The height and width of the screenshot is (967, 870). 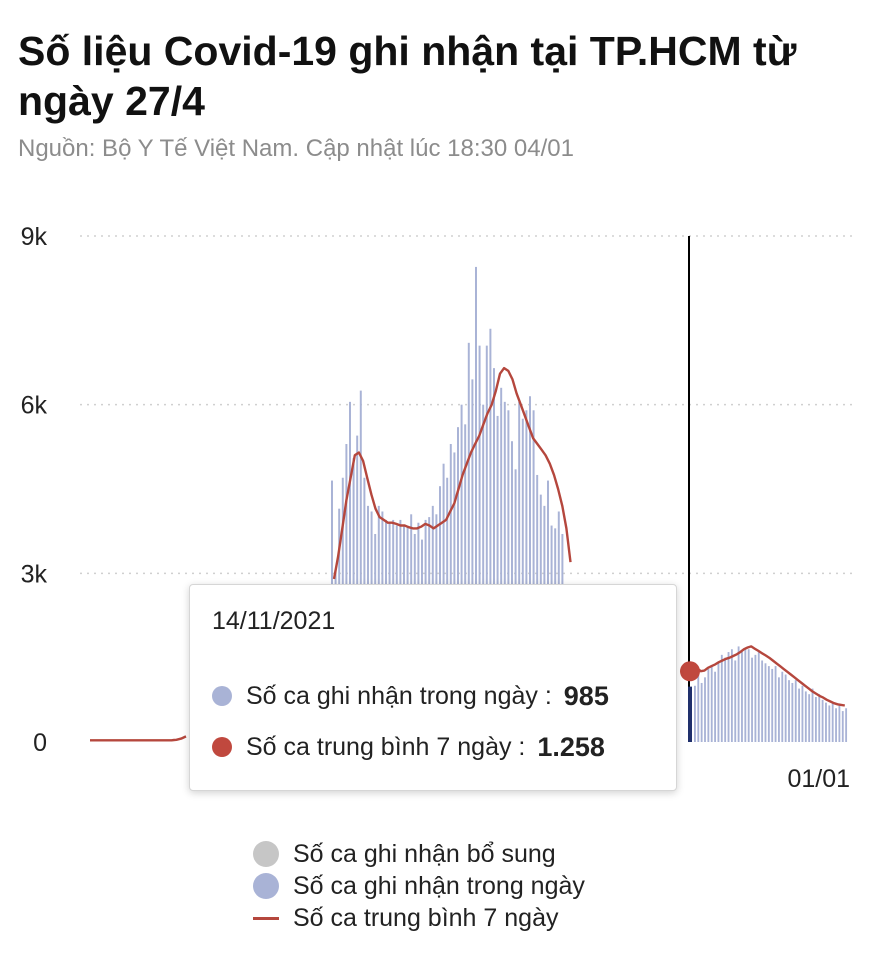 I want to click on highlighted-bar, so click(x=690, y=714).